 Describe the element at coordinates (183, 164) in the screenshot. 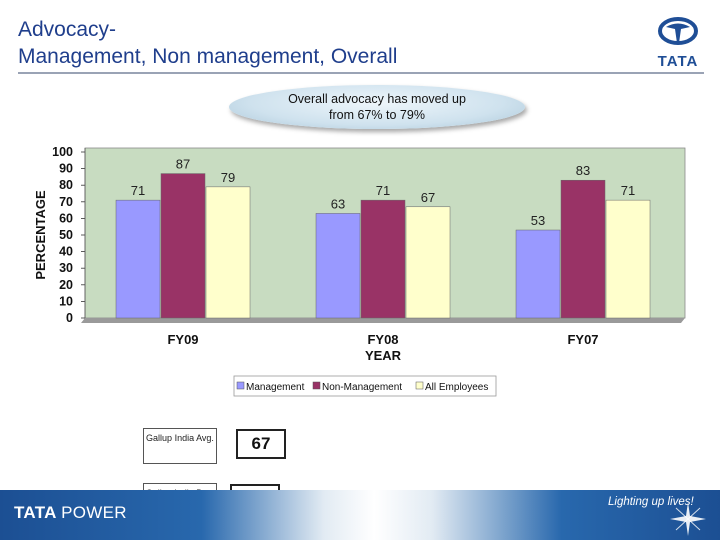

I see `bar-value-label: 87` at that location.